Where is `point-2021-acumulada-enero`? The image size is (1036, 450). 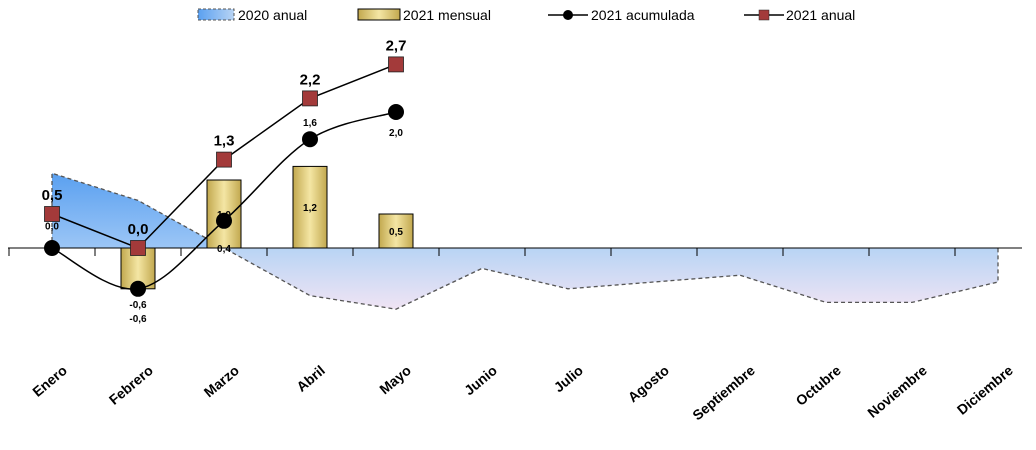 point-2021-acumulada-enero is located at coordinates (52, 248).